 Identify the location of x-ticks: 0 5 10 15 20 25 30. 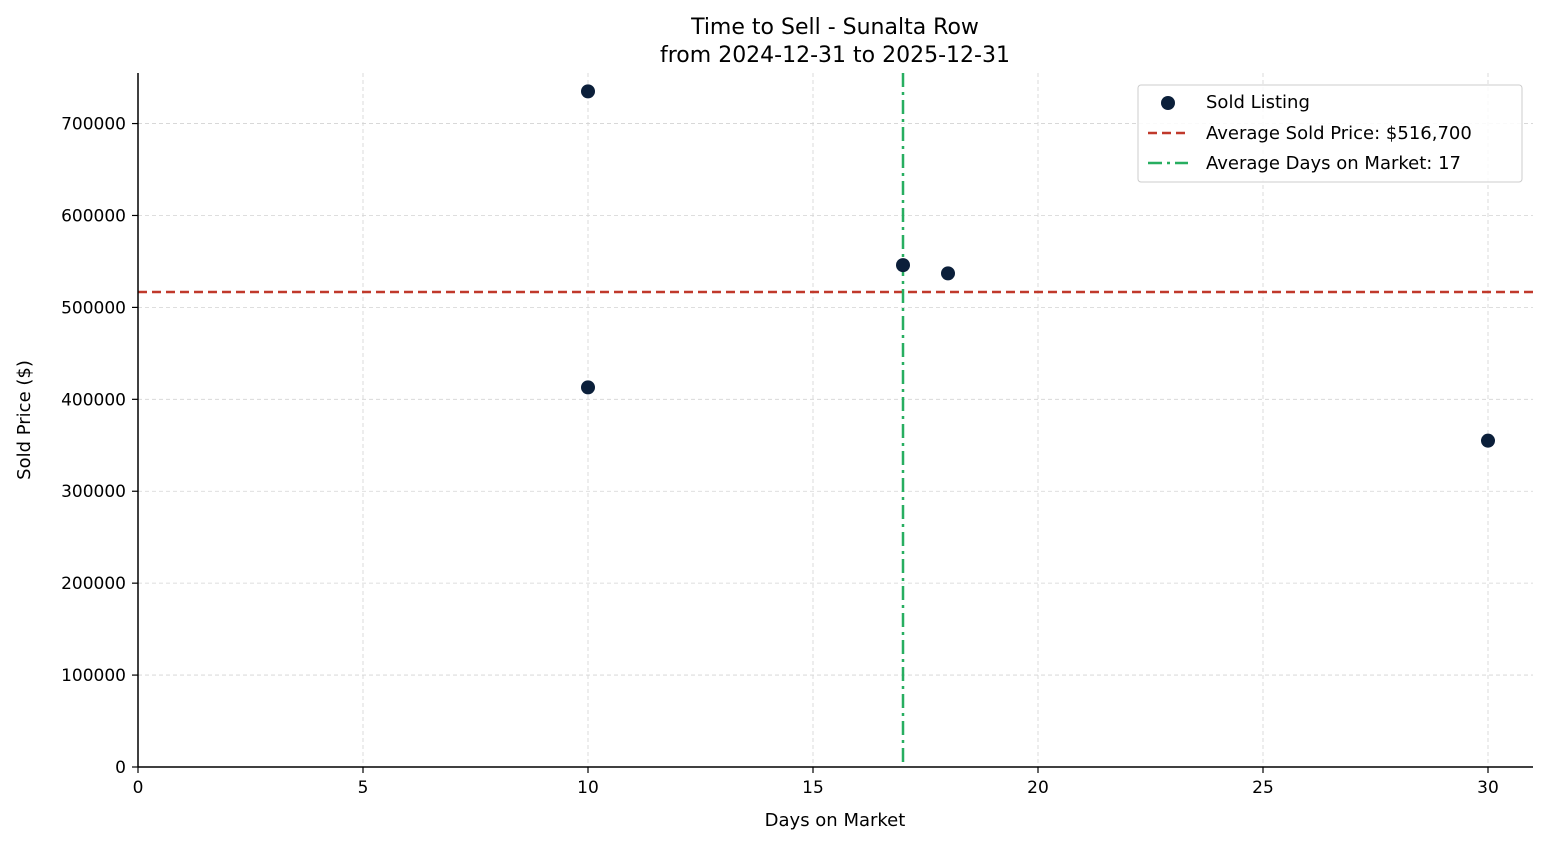
(816, 782).